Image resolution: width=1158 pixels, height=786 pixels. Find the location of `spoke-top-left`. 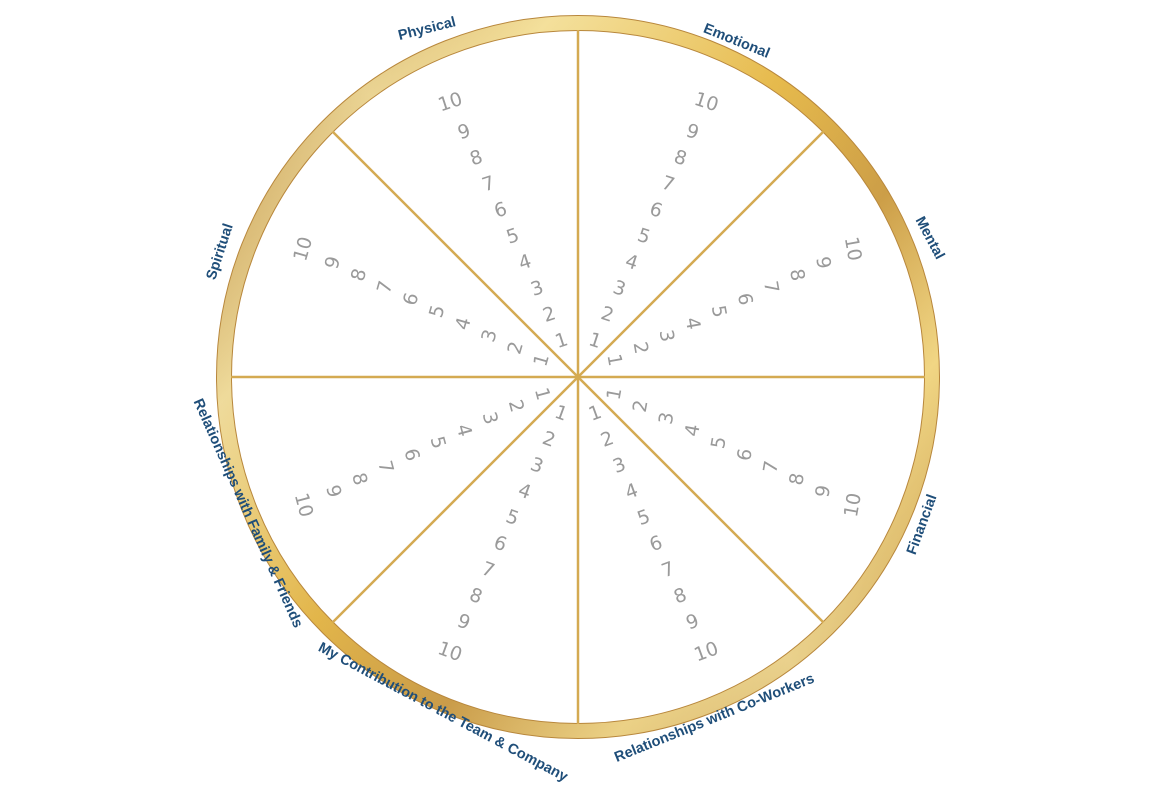

spoke-top-left is located at coordinates (455, 254).